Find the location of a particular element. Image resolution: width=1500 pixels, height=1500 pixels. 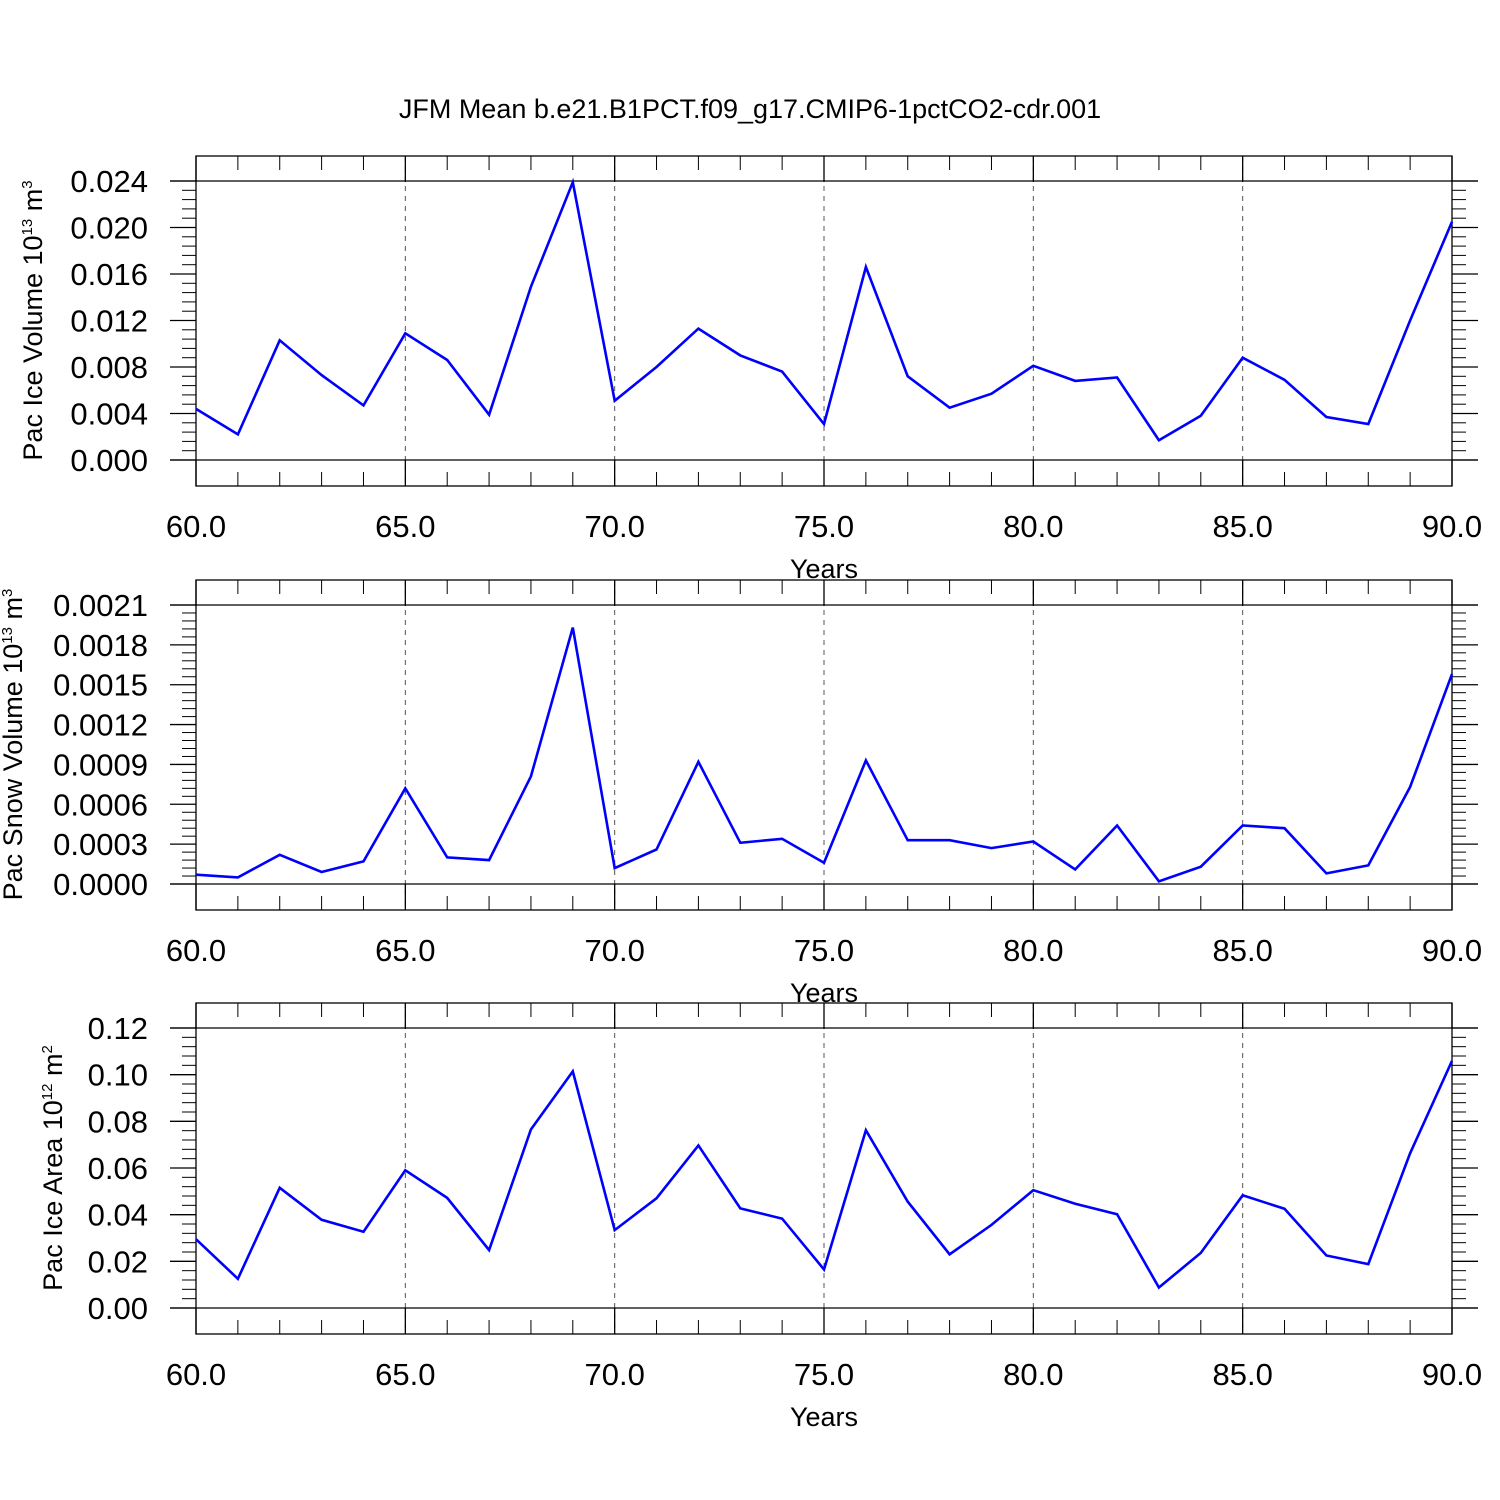

y-tick-label: 0.008 is located at coordinates (109, 367).